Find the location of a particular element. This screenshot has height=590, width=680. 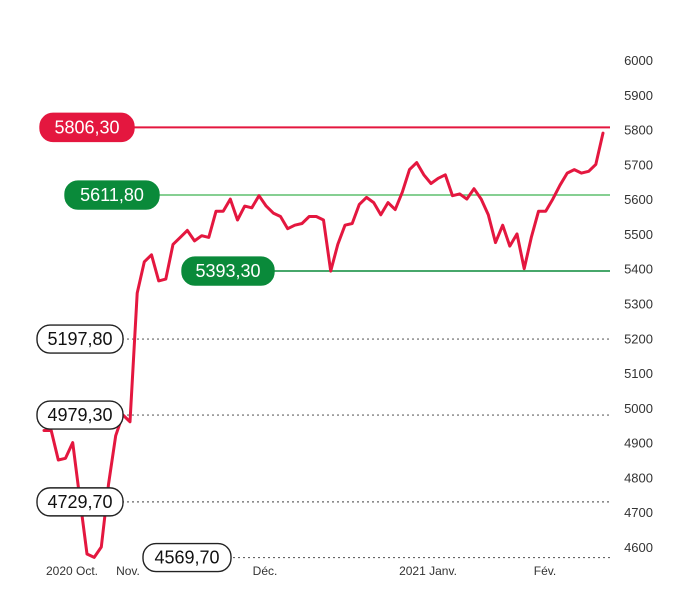

x-axis: 2020 Oct. Nov. Déc. 2021 Janv. Fév. is located at coordinates (301, 571).